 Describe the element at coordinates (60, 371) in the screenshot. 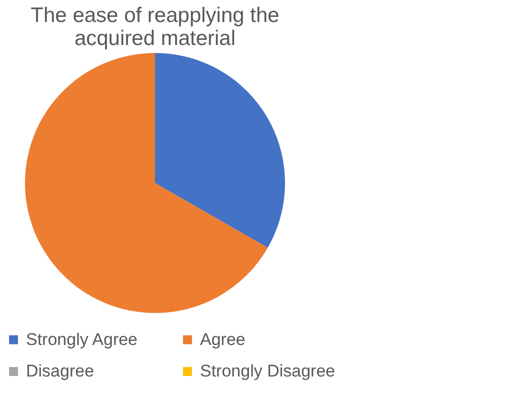

I see `legend-label: Disagree` at that location.